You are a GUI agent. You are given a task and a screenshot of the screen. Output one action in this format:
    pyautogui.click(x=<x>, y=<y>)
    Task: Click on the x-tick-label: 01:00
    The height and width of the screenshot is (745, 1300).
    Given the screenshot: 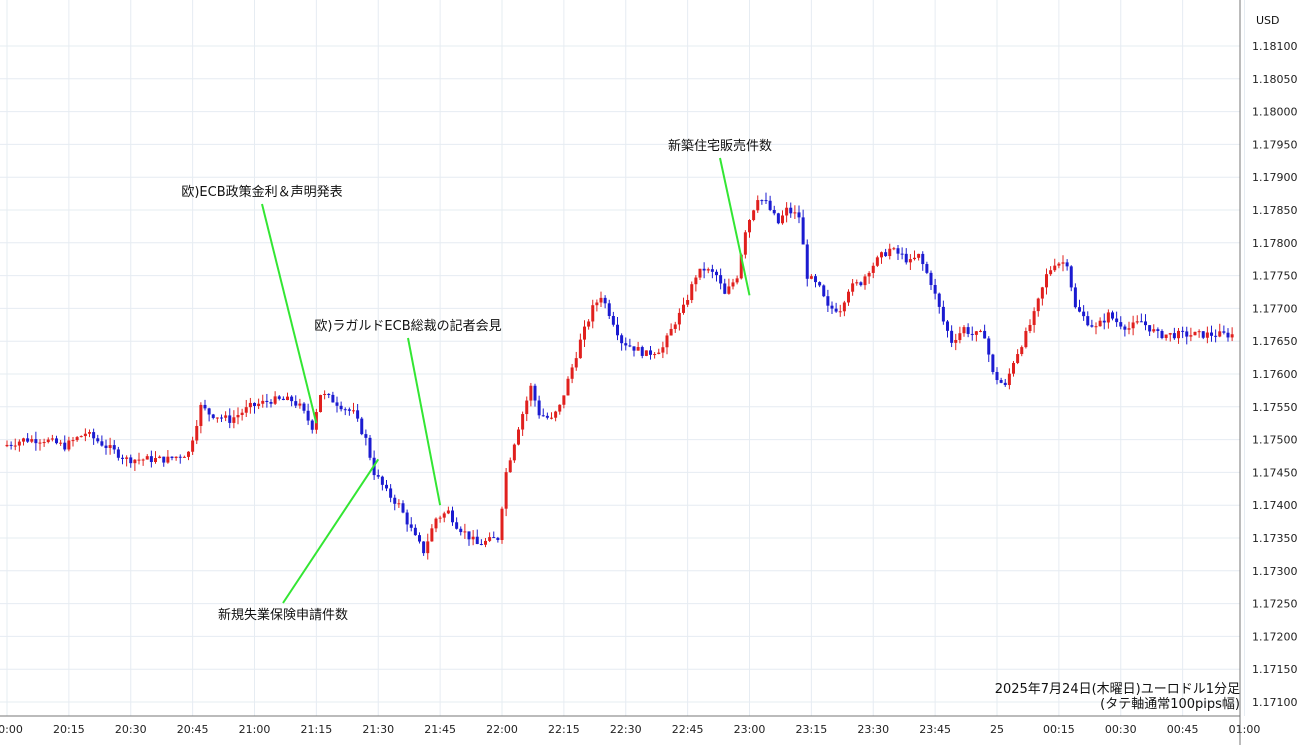 What is the action you would take?
    pyautogui.click(x=1245, y=729)
    